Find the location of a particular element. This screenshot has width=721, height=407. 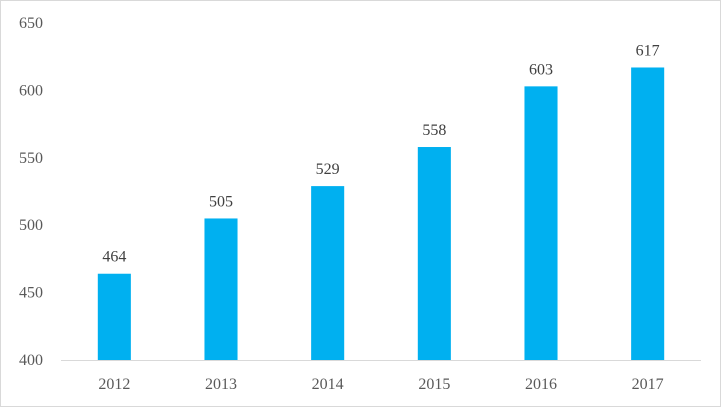

x-tick-label-2013: 2013 is located at coordinates (221, 384).